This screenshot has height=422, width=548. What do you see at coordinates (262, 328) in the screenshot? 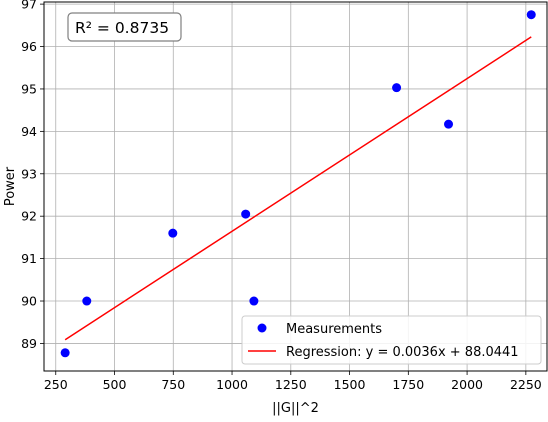
I see `legend-marker-measurements` at bounding box center [262, 328].